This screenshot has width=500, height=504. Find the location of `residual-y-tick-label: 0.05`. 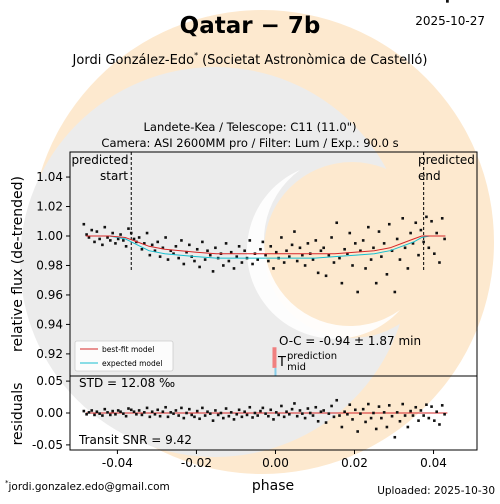

residual-y-tick-label: 0.05 is located at coordinates (49, 381).